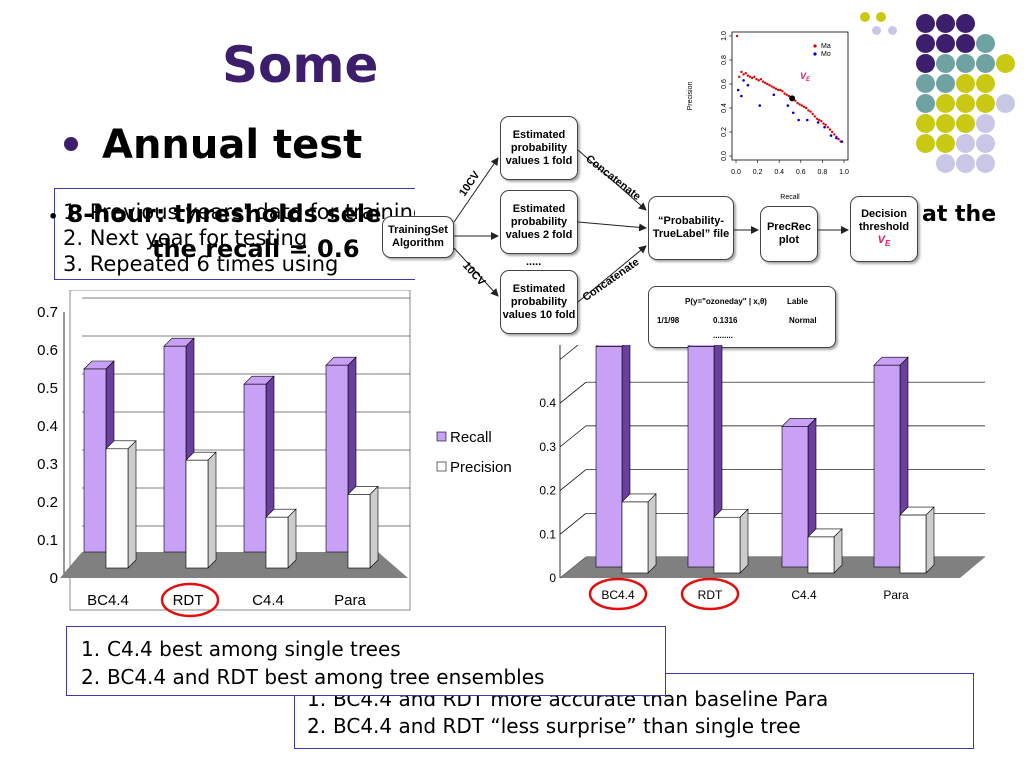 This screenshot has width=1024, height=768. I want to click on left-bar-precision-side, so click(212, 510).